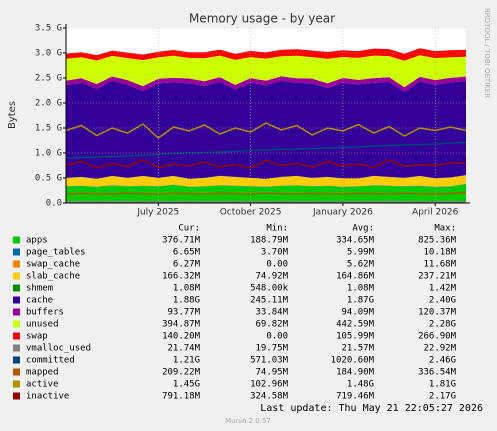 This screenshot has height=431, width=497. Describe the element at coordinates (275, 253) in the screenshot. I see `legend-value: 3.70M` at that location.